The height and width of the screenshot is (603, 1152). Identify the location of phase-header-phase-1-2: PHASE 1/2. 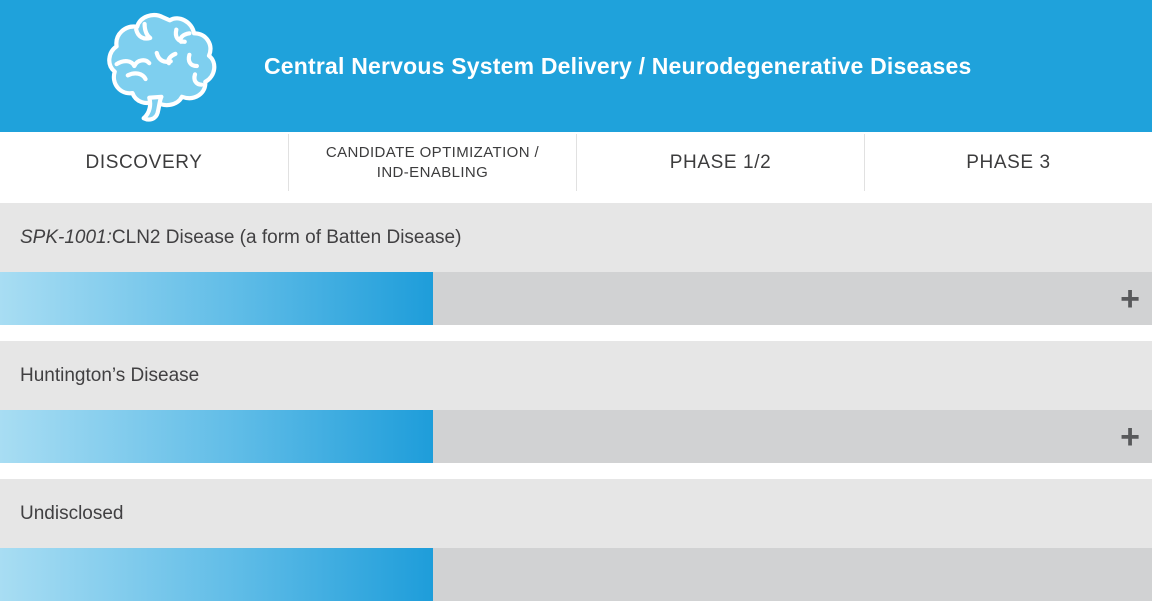
(720, 162).